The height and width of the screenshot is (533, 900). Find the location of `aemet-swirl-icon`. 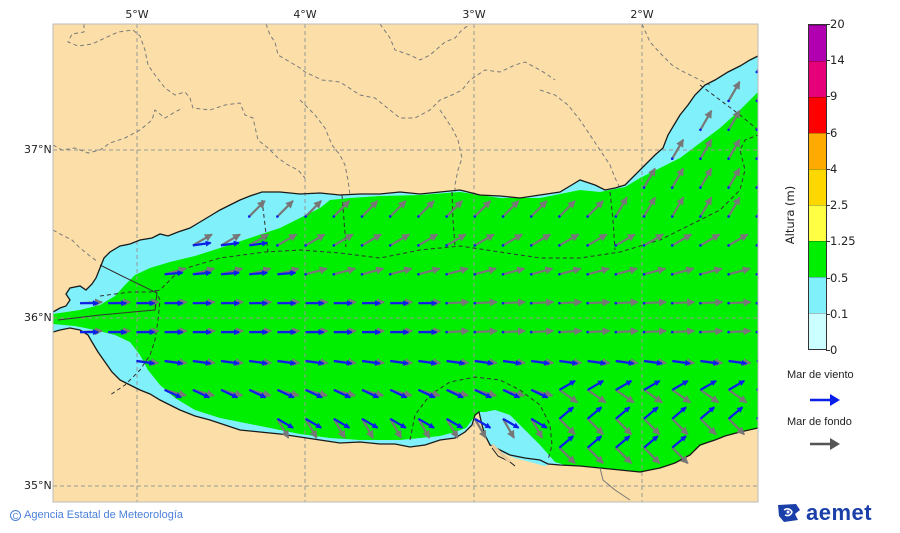

aemet-swirl-icon is located at coordinates (789, 513).